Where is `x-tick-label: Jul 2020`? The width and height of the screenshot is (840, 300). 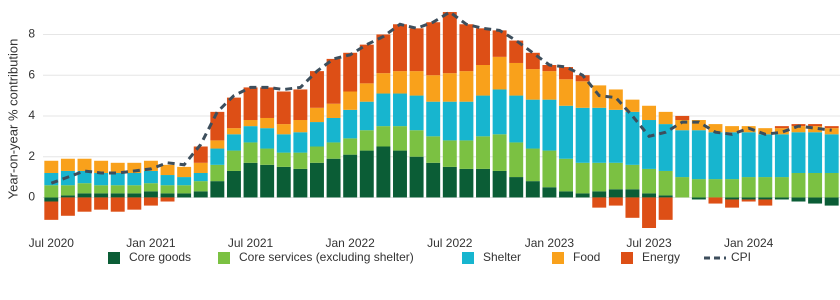
x-tick-label: Jul 2020 is located at coordinates (52, 243).